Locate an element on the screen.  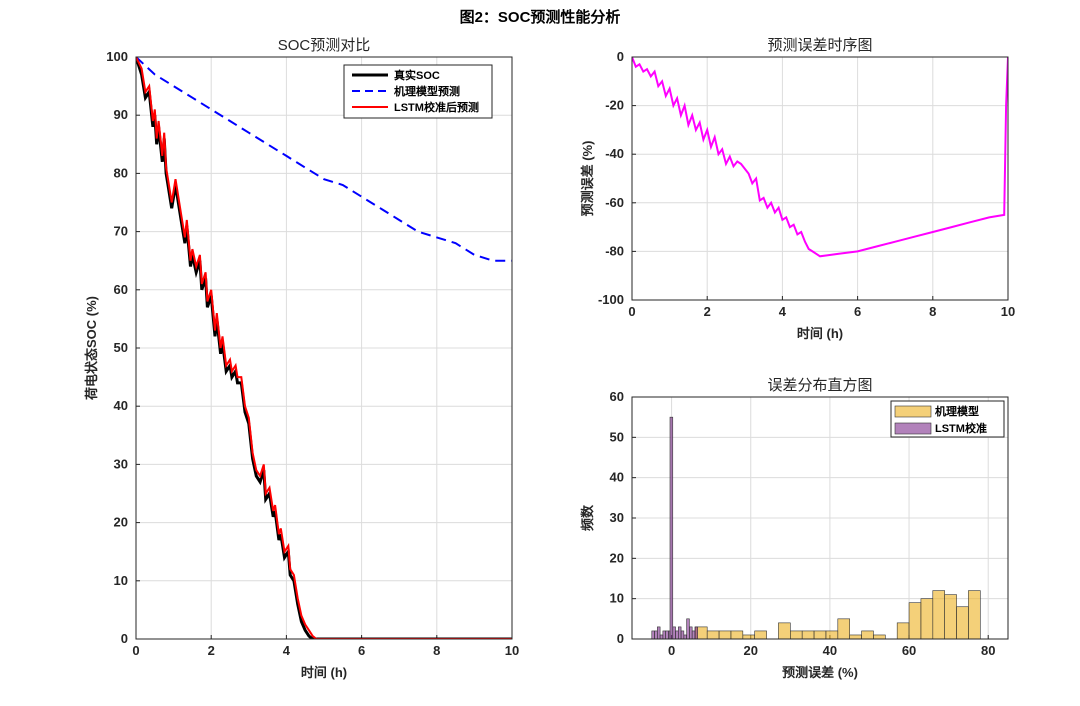
err-xtick-label: 4 is located at coordinates (783, 311).